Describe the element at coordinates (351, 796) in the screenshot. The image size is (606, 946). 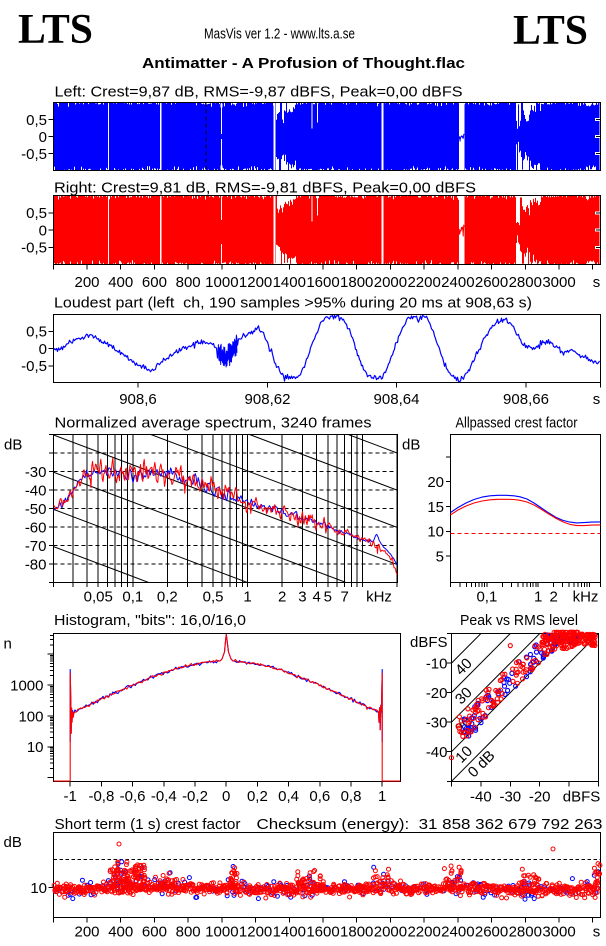
I see `svg-text: 0,8` at that location.